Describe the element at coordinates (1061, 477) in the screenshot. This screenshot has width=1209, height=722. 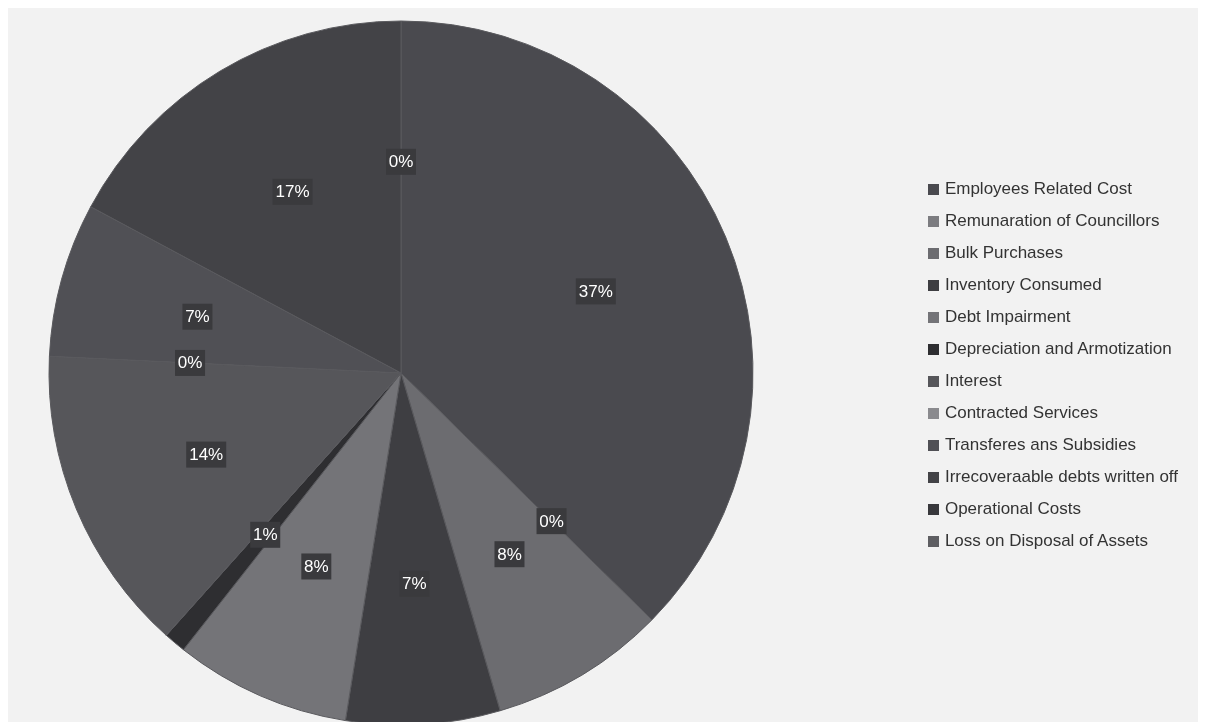
I see `legend-label: Irrecoveraable debts written off` at that location.